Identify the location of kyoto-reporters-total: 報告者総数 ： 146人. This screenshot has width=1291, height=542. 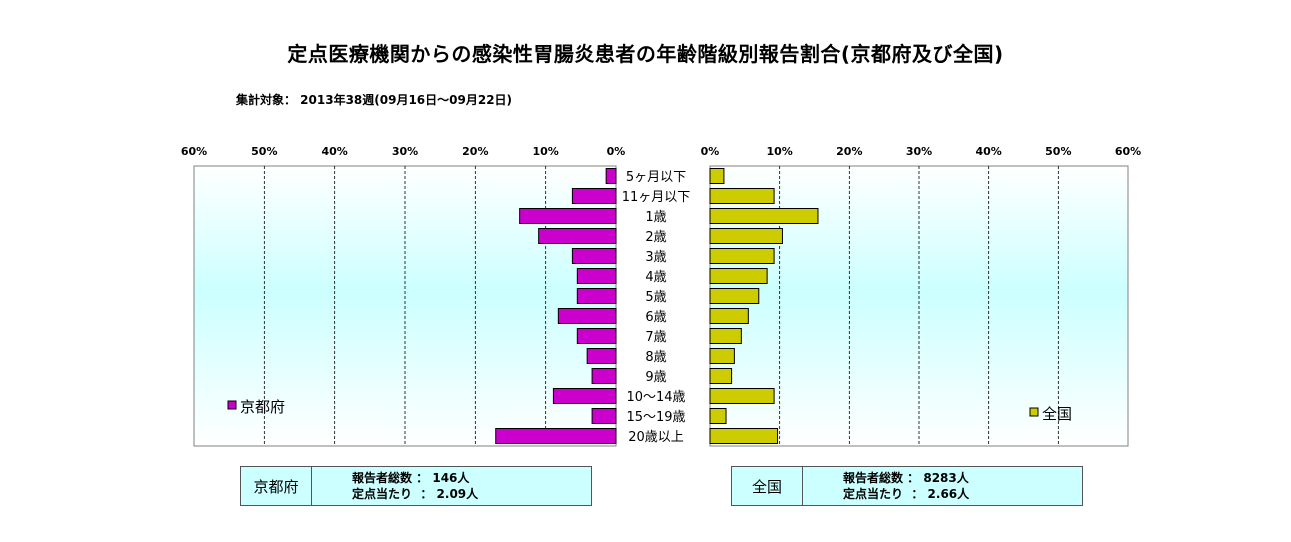
(411, 478).